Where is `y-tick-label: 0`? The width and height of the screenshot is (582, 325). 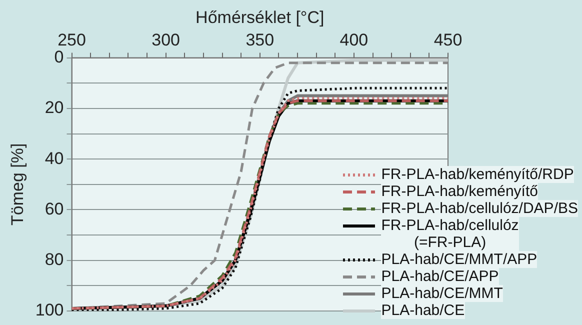
y-tick-label: 0 is located at coordinates (59, 56).